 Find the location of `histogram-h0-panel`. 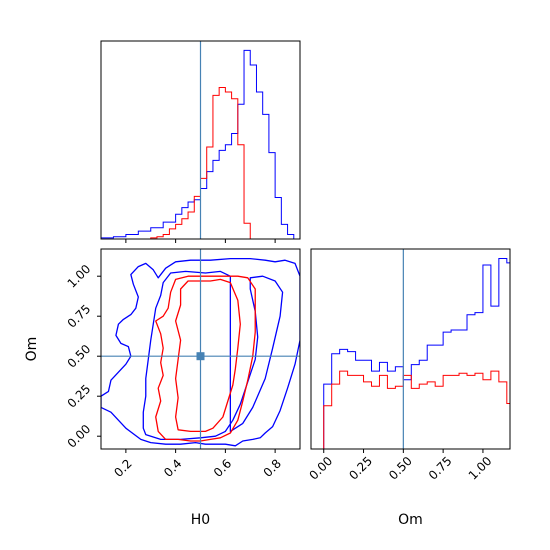

histogram-h0-panel is located at coordinates (200, 141).